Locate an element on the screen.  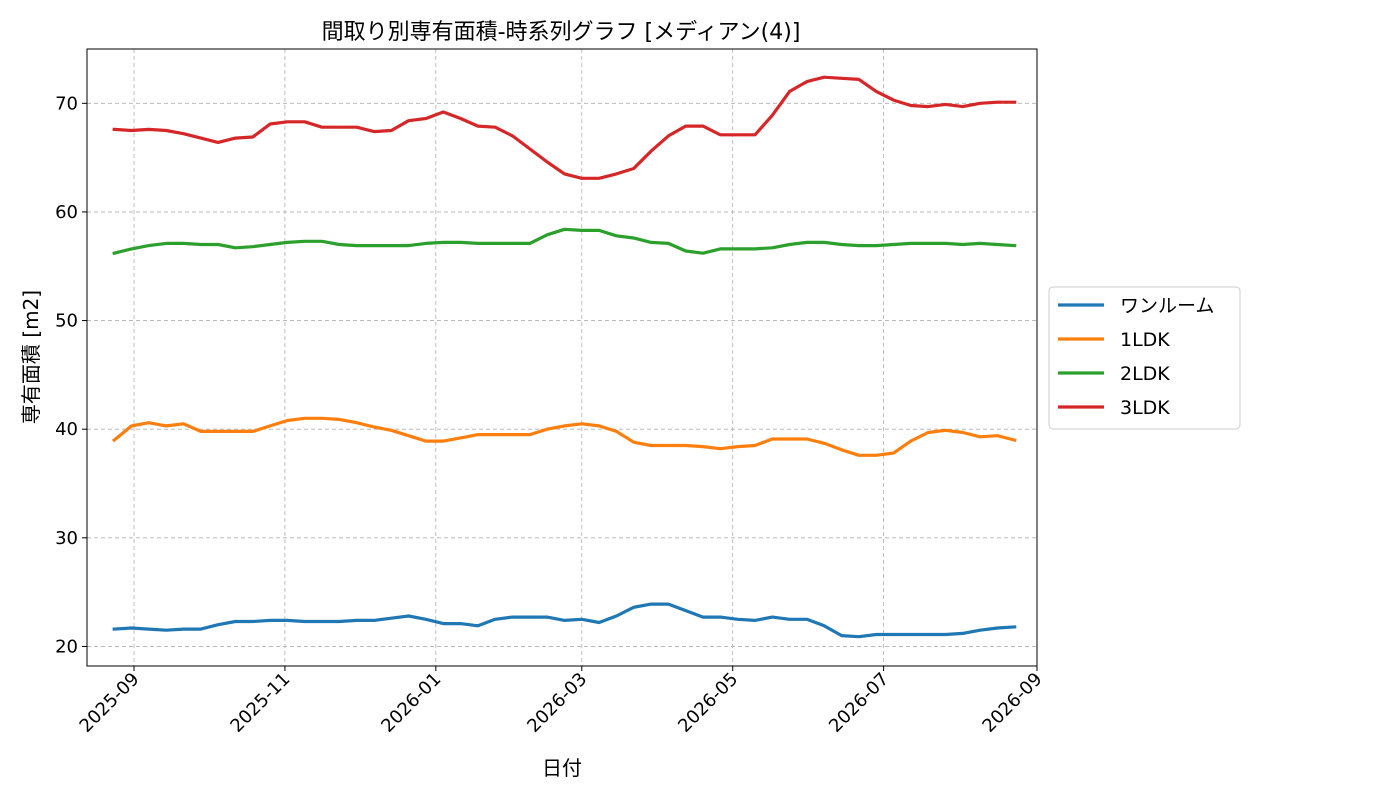
x-tick-label: 2026-01 is located at coordinates (411, 703).